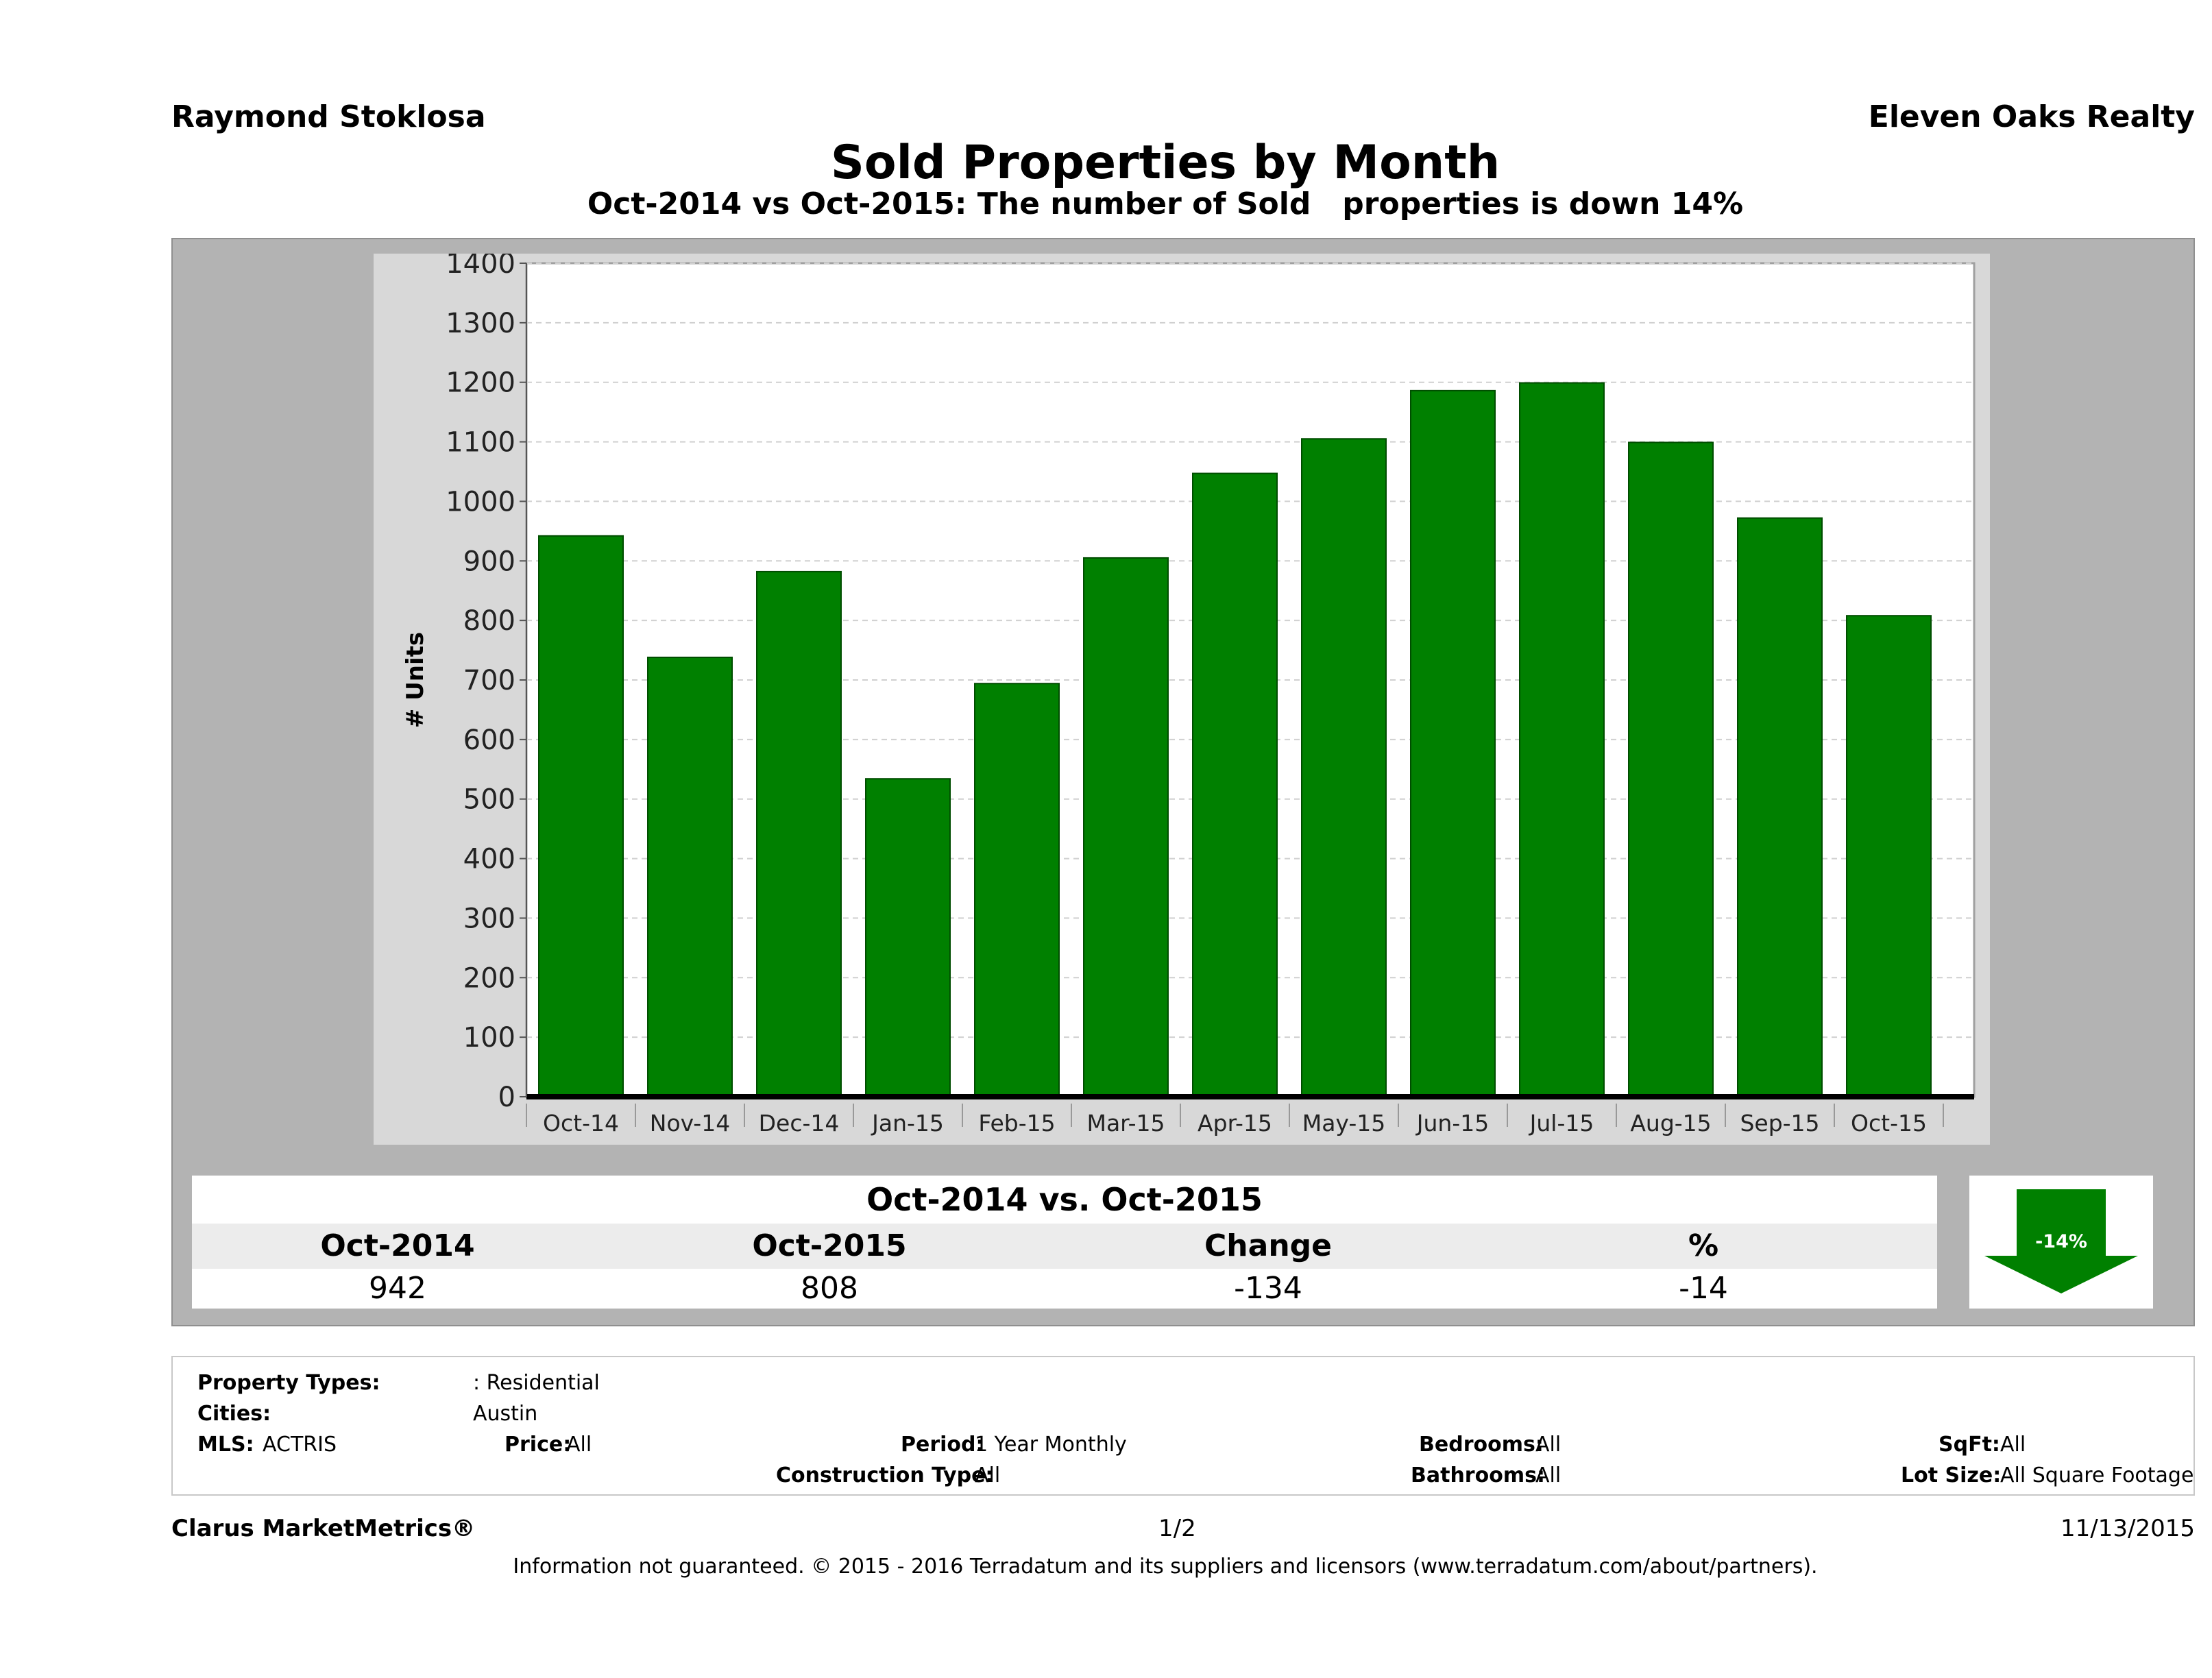 The height and width of the screenshot is (1678, 2212). I want to click on brokerage-name: Eleven Oaks Realty, so click(2031, 117).